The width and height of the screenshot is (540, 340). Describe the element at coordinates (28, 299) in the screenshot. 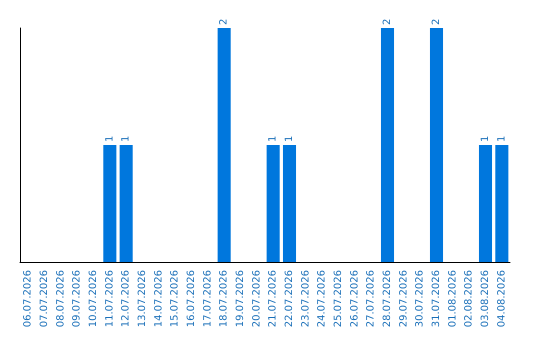

I see `x-tick-label: 06.07.2026` at that location.